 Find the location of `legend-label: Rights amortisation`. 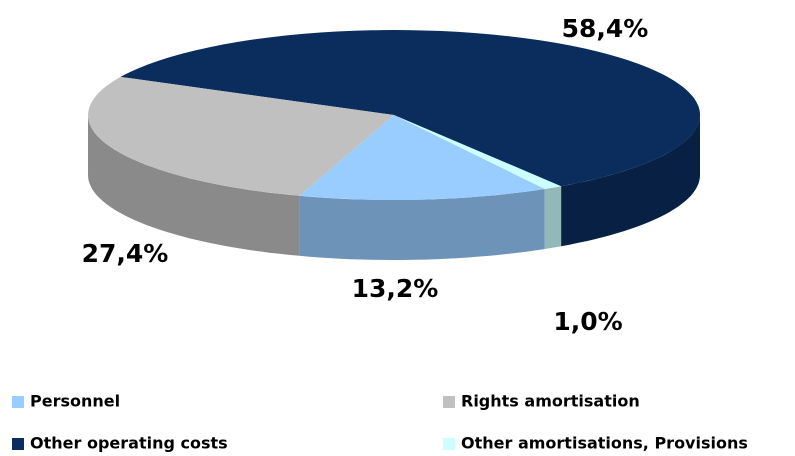

legend-label: Rights amortisation is located at coordinates (550, 401).